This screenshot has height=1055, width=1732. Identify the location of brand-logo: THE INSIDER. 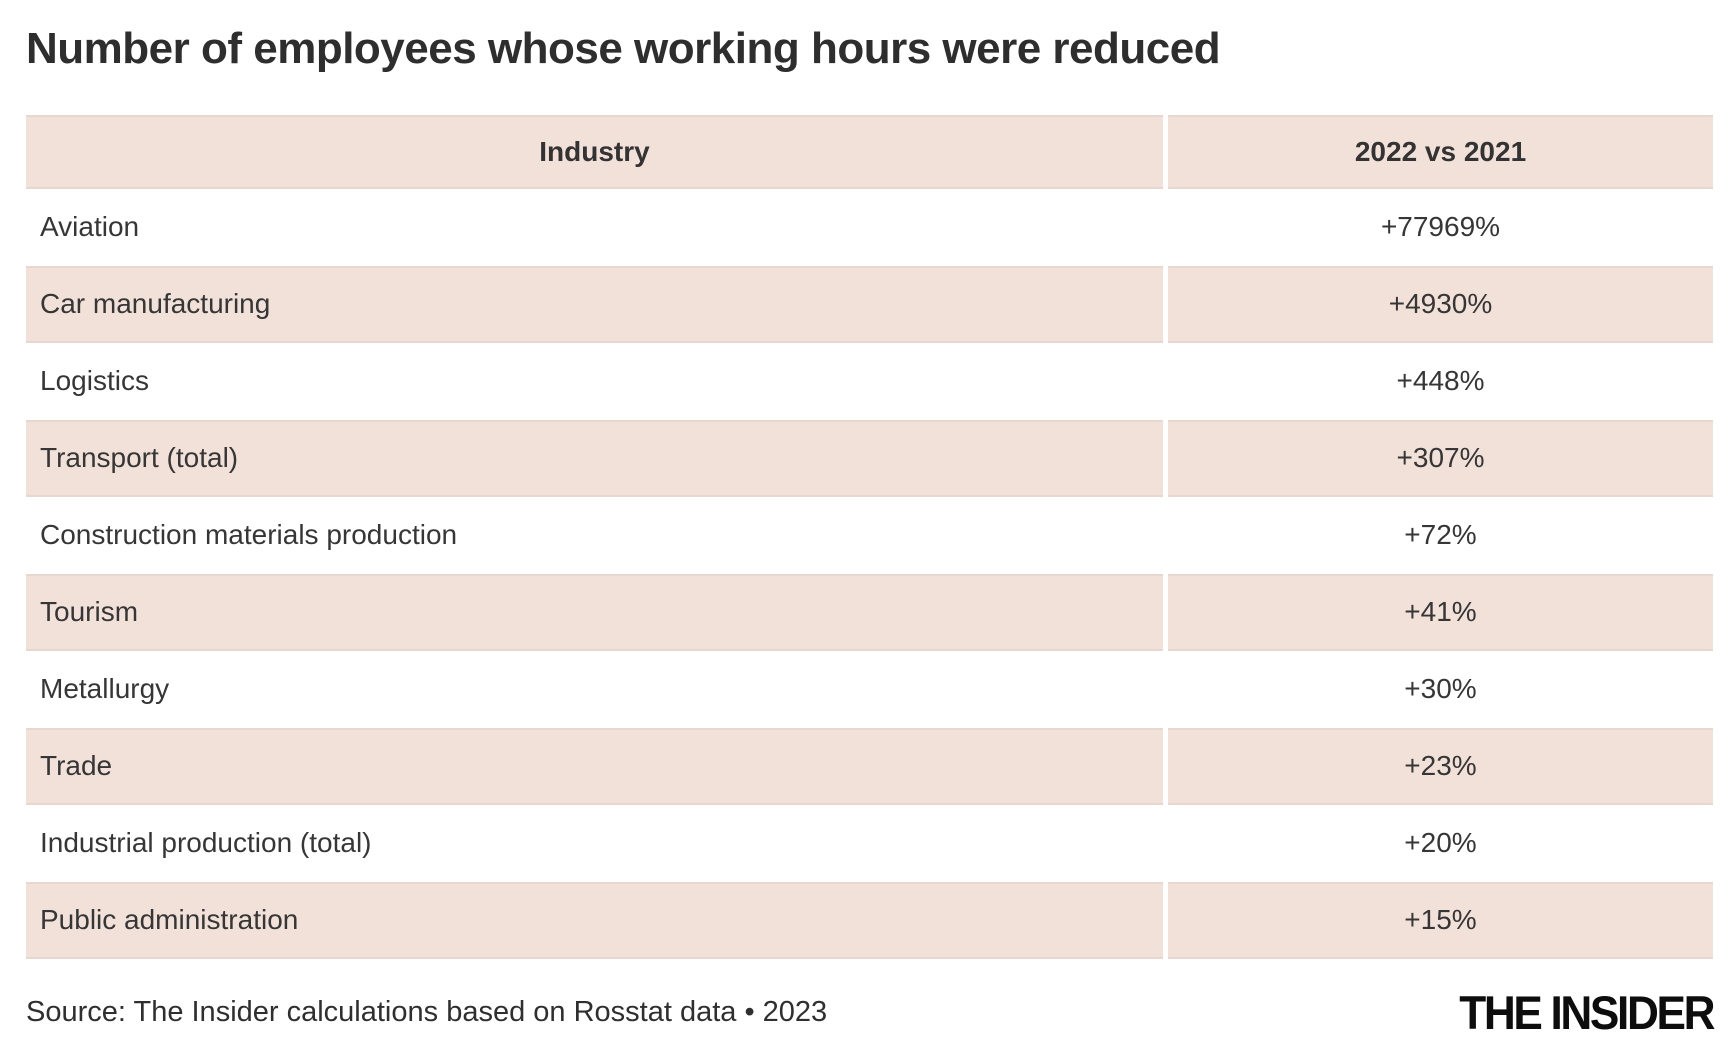
(1587, 1012).